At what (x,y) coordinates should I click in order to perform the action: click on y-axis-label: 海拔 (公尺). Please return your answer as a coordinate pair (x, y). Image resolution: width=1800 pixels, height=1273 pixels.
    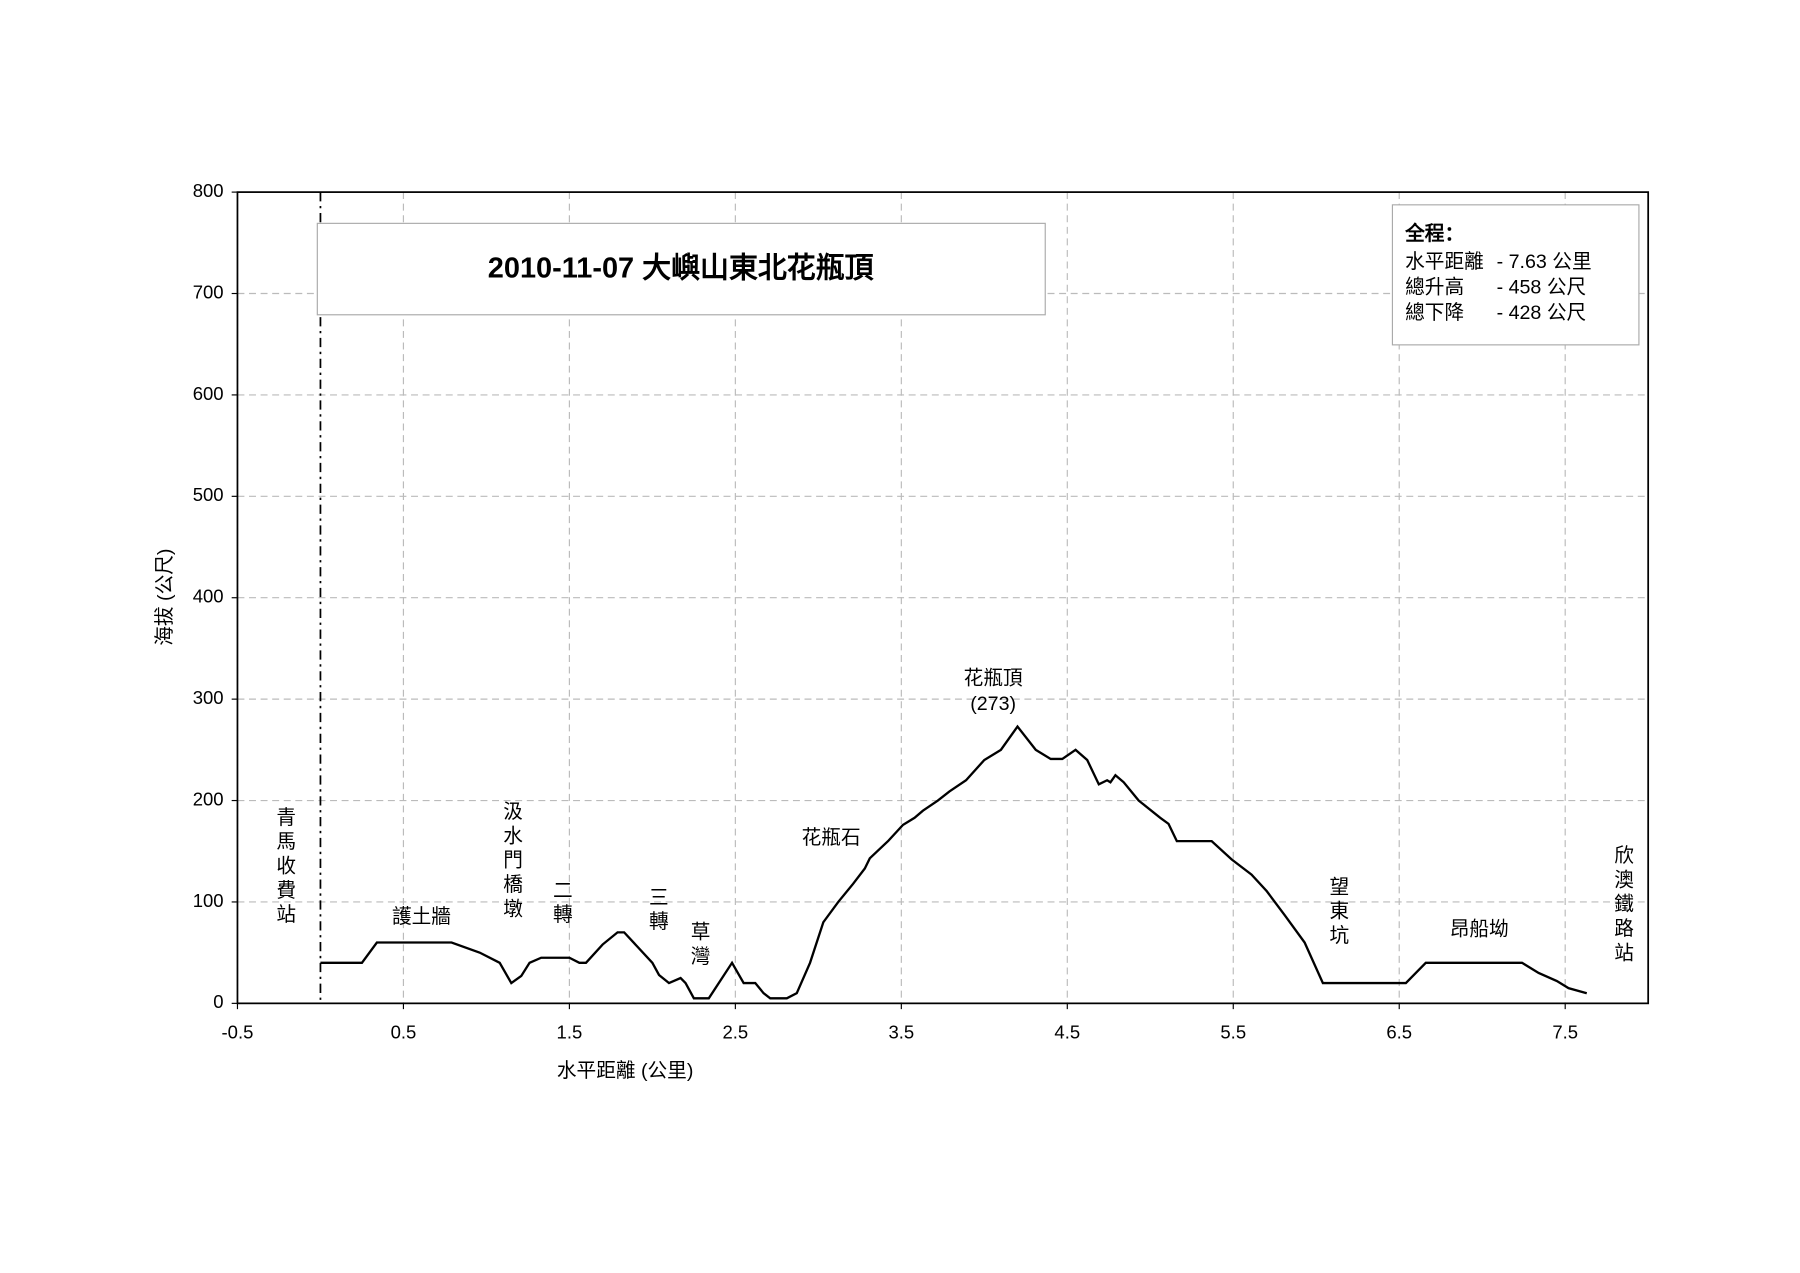
    Looking at the image, I should click on (165, 597).